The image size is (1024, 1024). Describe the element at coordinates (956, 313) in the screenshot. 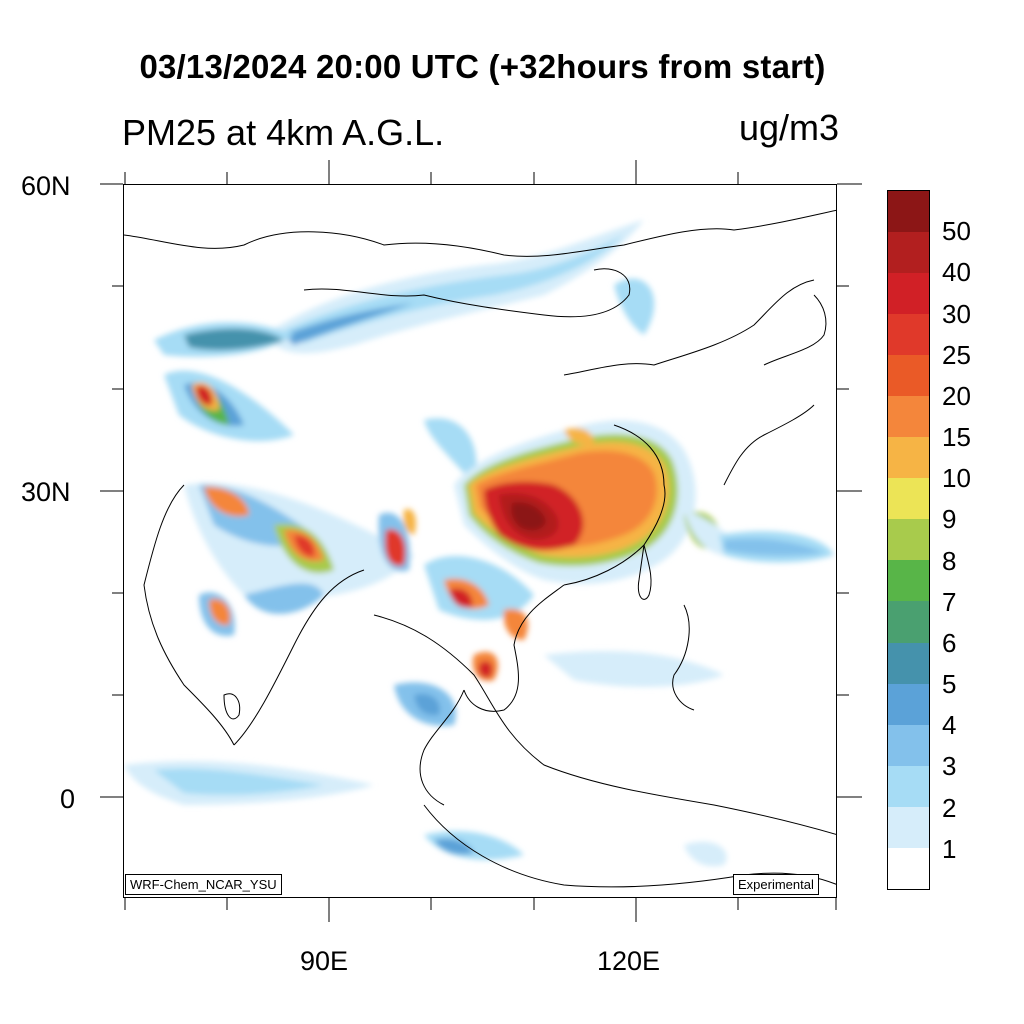

I see `colorbar-label: 30` at that location.